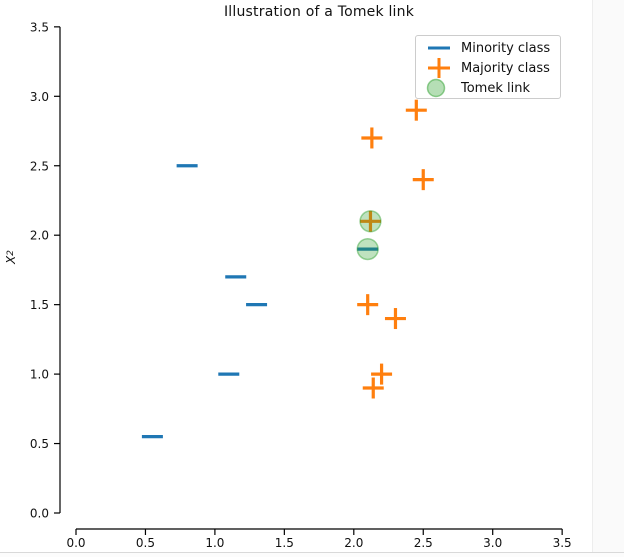 The height and width of the screenshot is (557, 624). What do you see at coordinates (39, 305) in the screenshot?
I see `y-tick-label: 1.5` at bounding box center [39, 305].